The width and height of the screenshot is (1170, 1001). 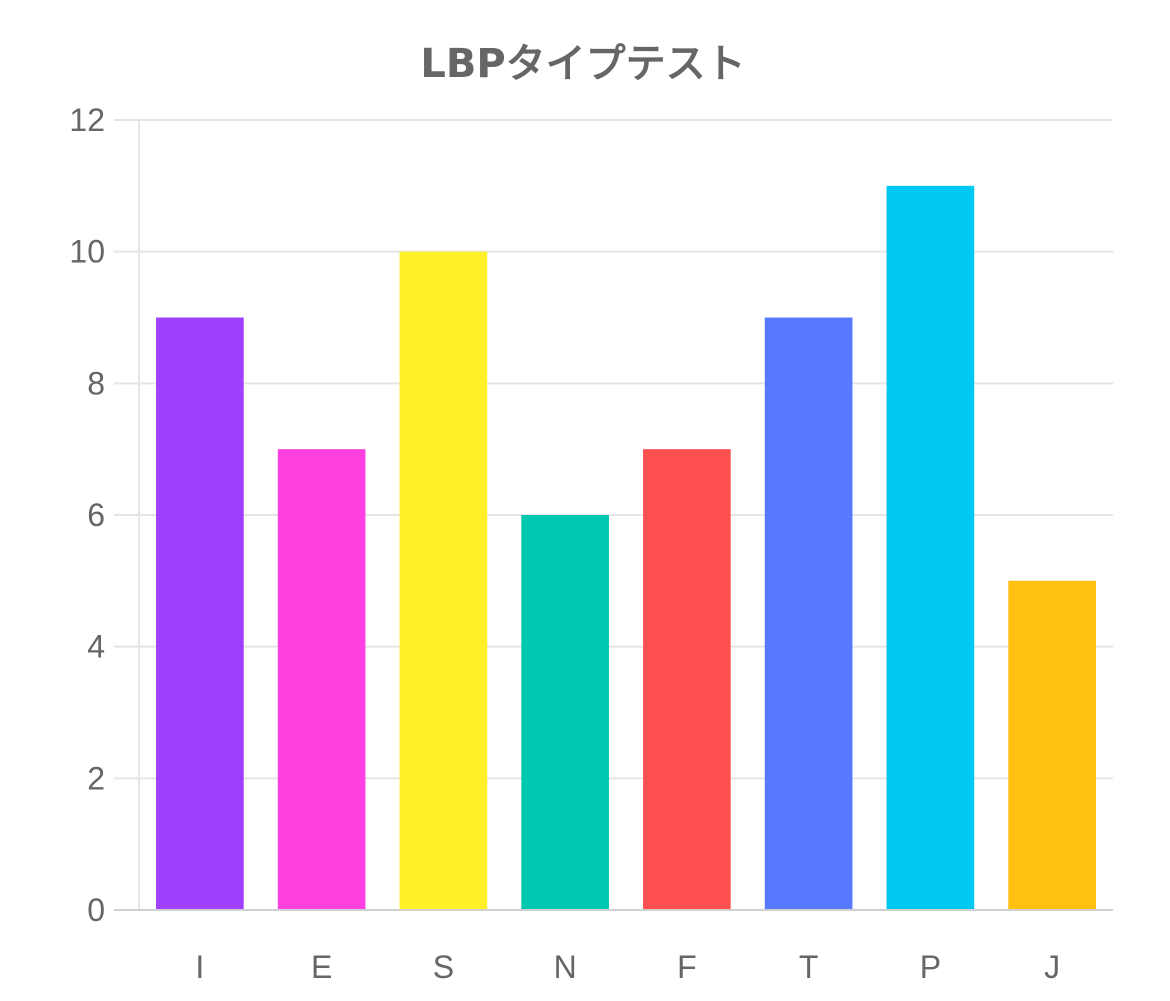 What do you see at coordinates (808, 613) in the screenshot?
I see `bar-t` at bounding box center [808, 613].